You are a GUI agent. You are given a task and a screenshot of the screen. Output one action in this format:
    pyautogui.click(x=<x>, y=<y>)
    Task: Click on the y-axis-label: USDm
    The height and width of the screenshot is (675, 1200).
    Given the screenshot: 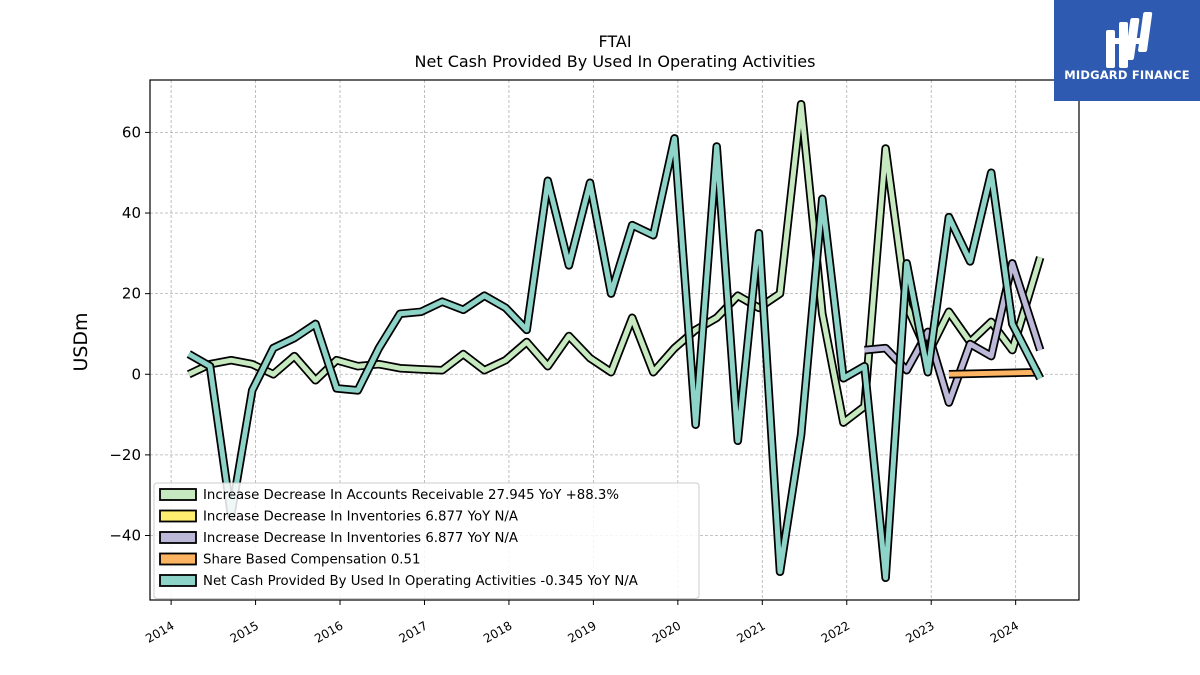 What is the action you would take?
    pyautogui.click(x=81, y=341)
    